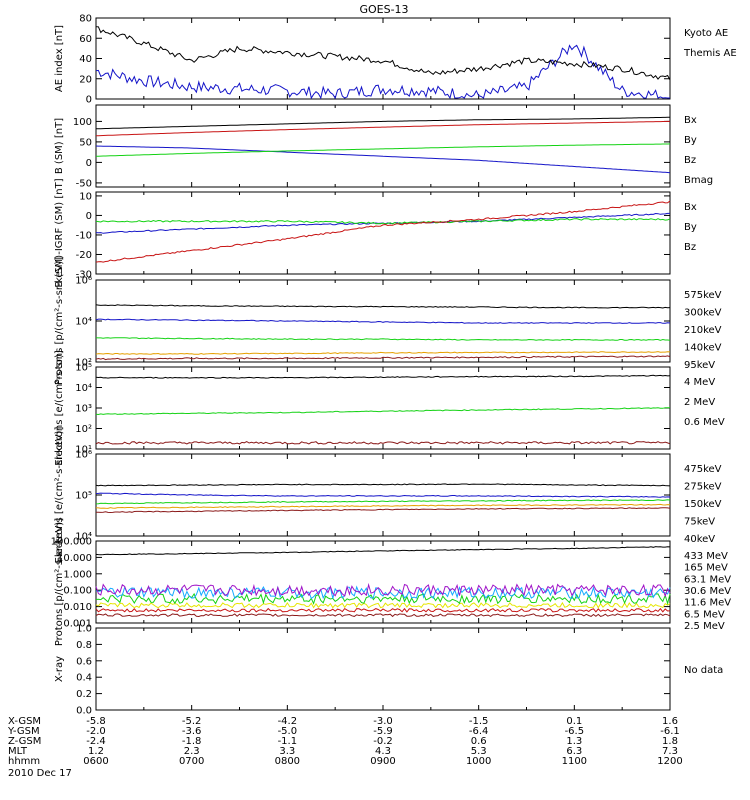 This screenshot has height=800, width=750. I want to click on legend-entry-2-mev: 2 MeV, so click(699, 402).